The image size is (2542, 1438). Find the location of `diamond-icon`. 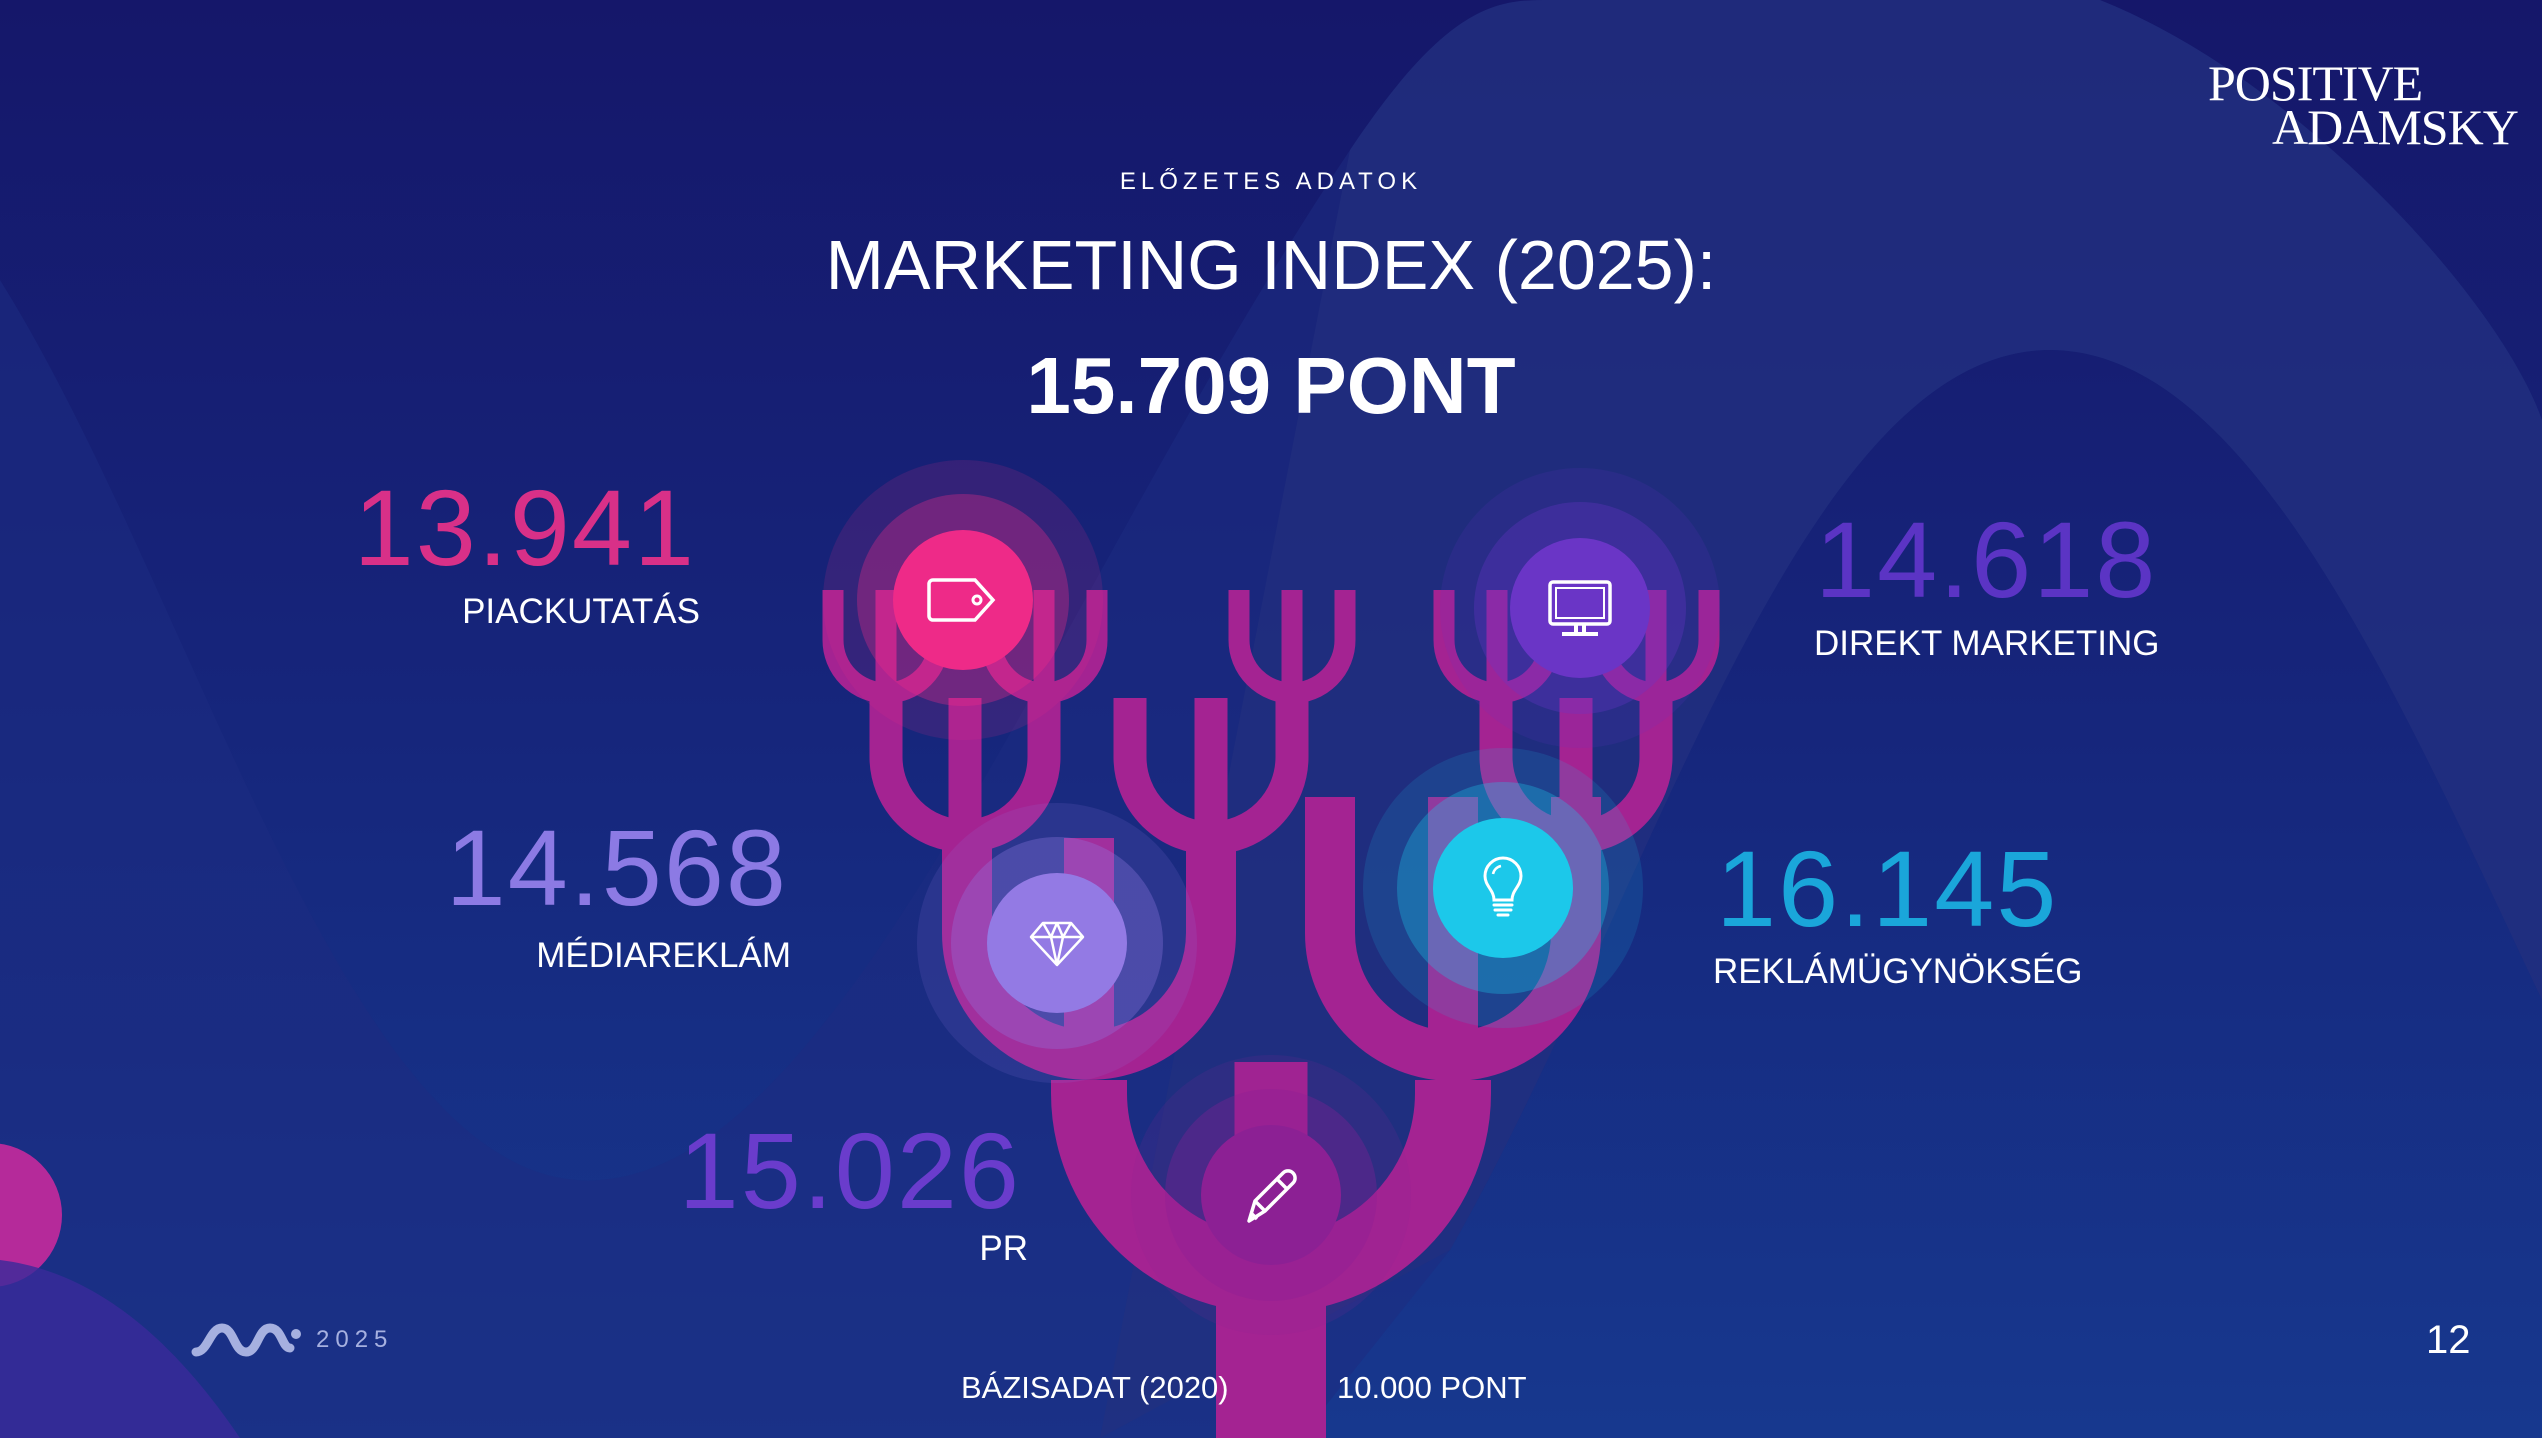

diamond-icon is located at coordinates (1057, 944).